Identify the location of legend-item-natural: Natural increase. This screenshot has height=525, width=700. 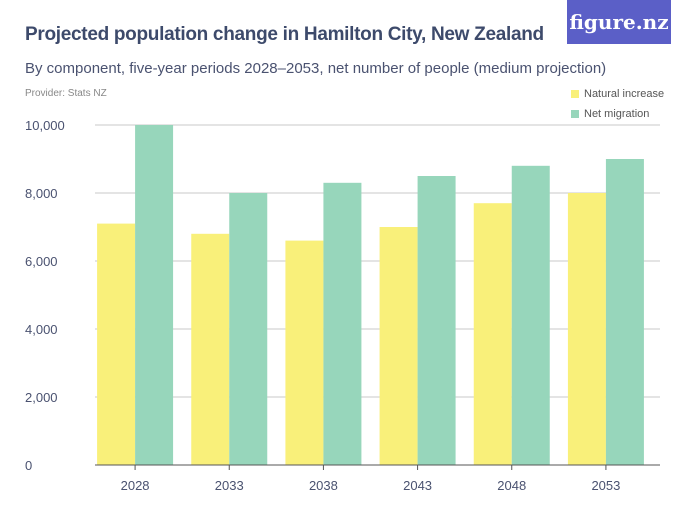
(617, 94).